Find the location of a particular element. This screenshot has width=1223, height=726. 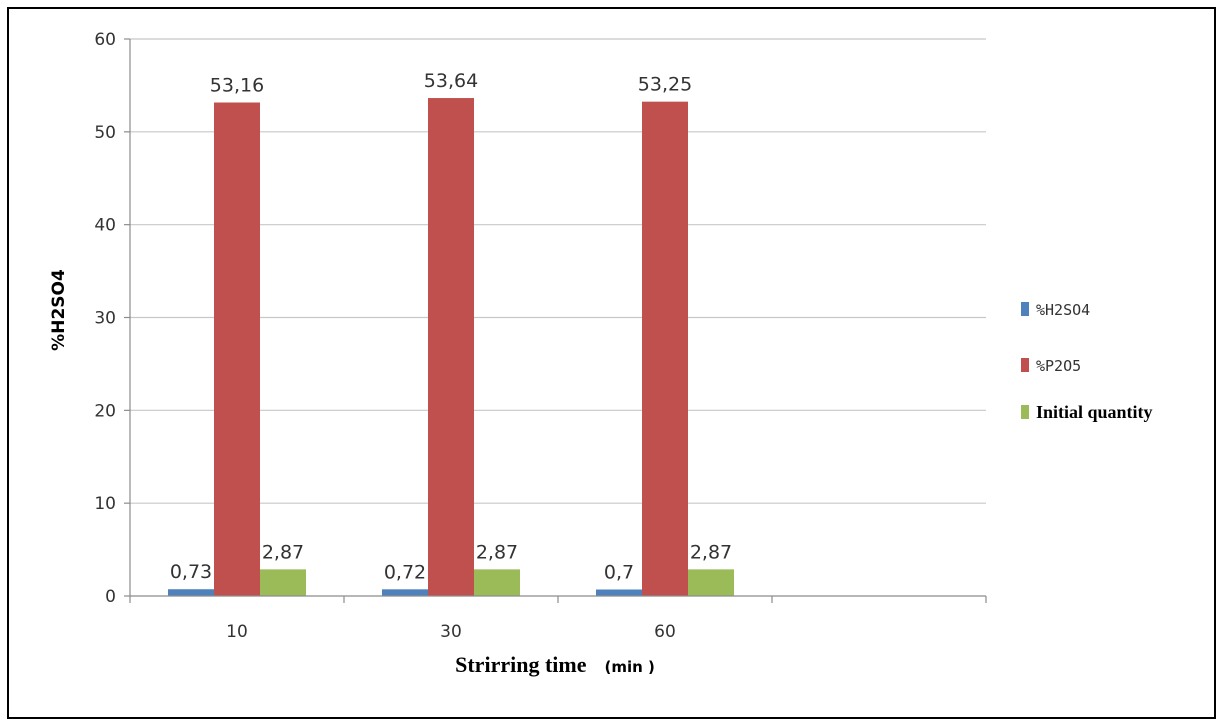

legend-label: %P2O5 is located at coordinates (1058, 366).